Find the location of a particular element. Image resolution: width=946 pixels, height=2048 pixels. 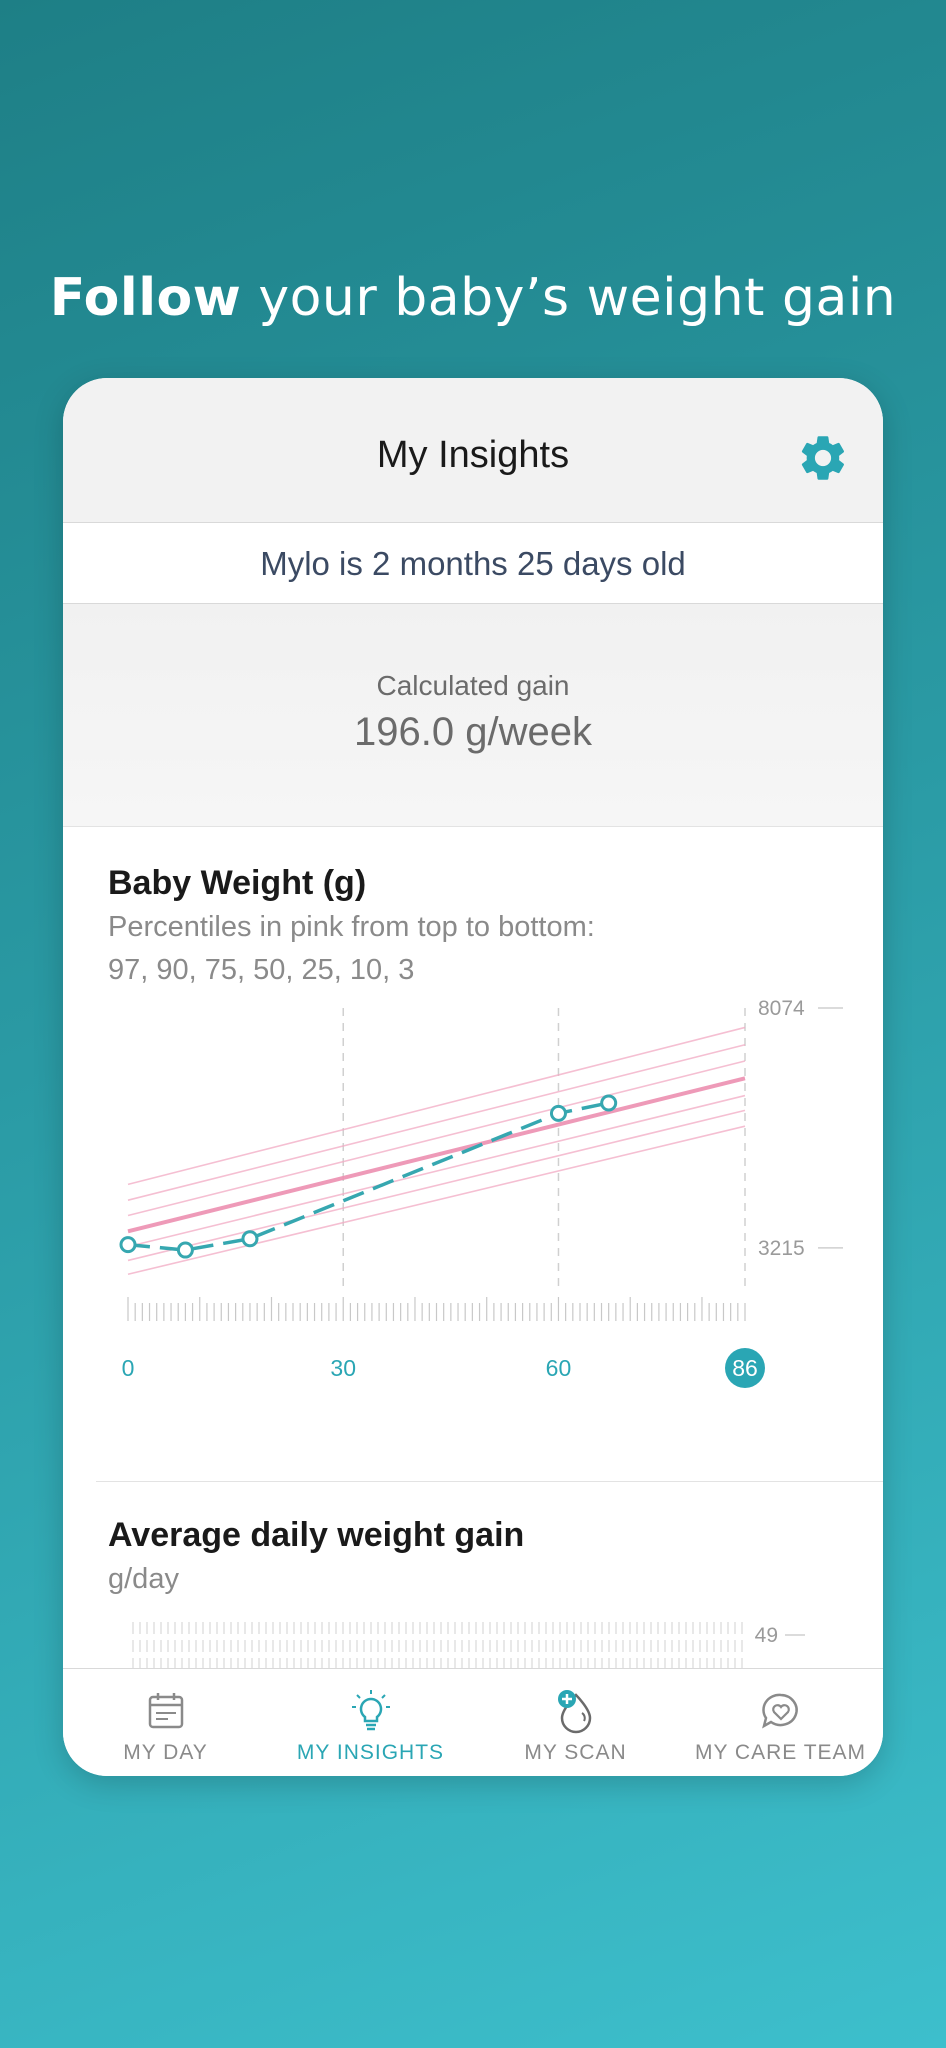

baby-age-text: Mylo is 2 months 25 days old is located at coordinates (473, 563).